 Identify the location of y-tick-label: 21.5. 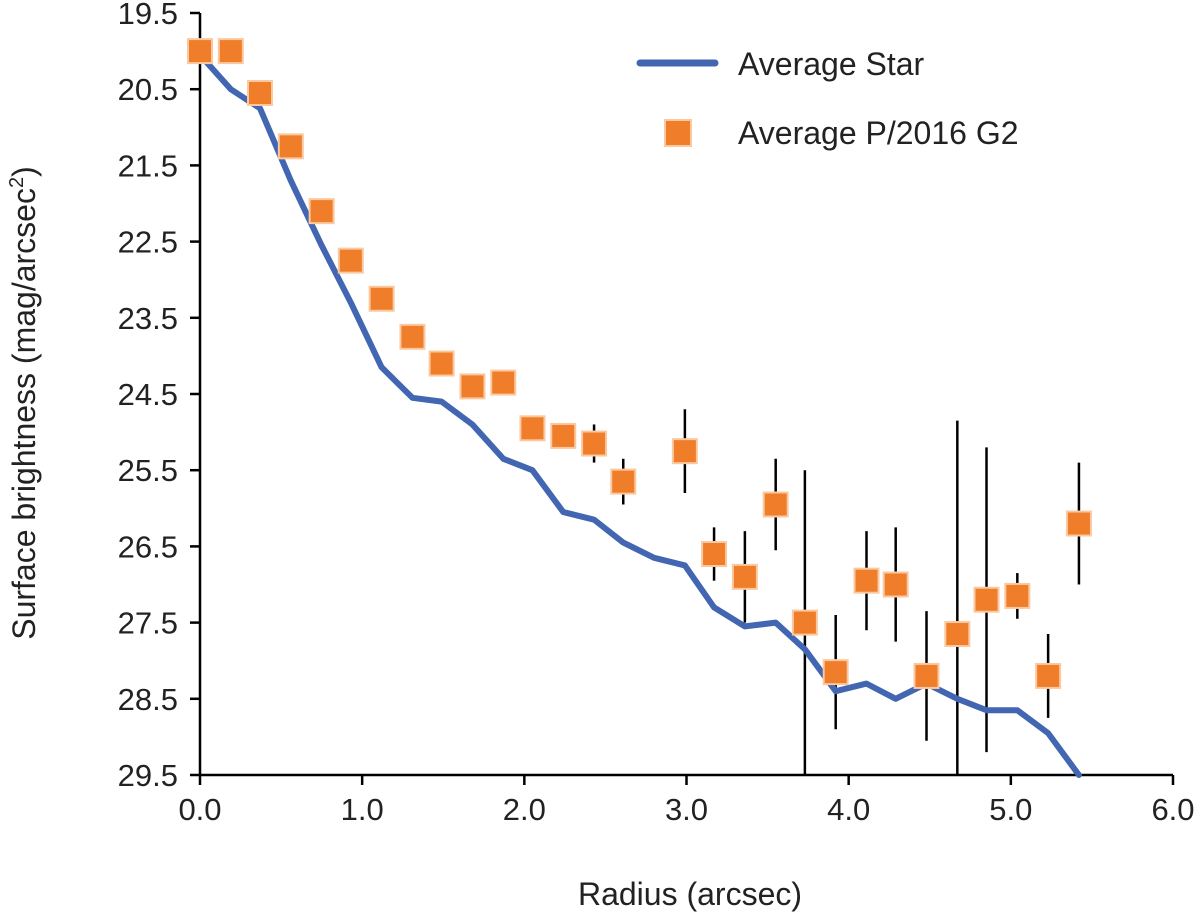
(148, 165).